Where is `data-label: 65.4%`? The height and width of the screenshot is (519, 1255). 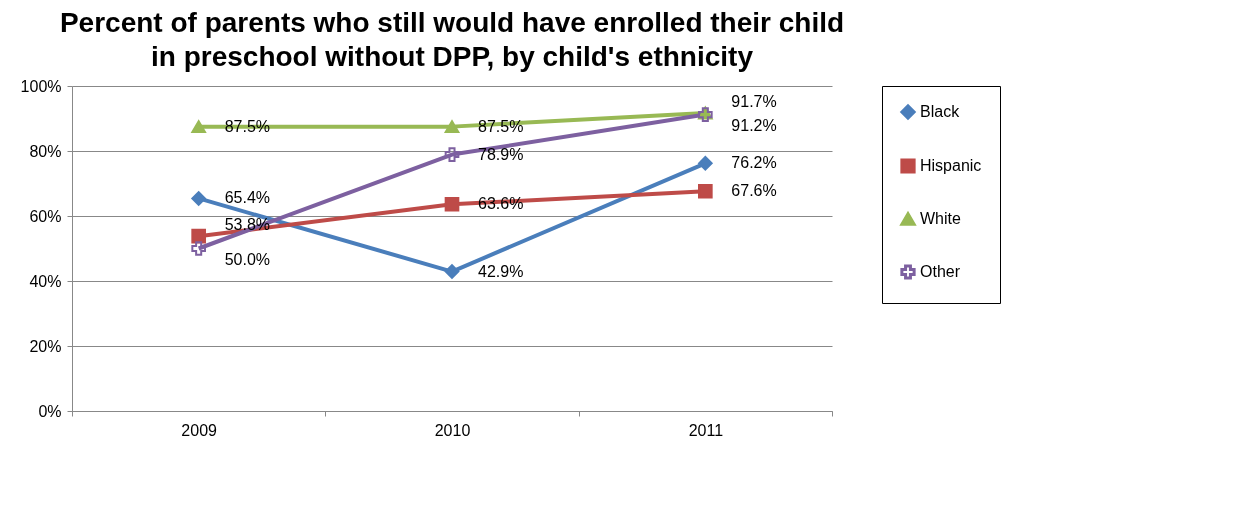 data-label: 65.4% is located at coordinates (247, 198).